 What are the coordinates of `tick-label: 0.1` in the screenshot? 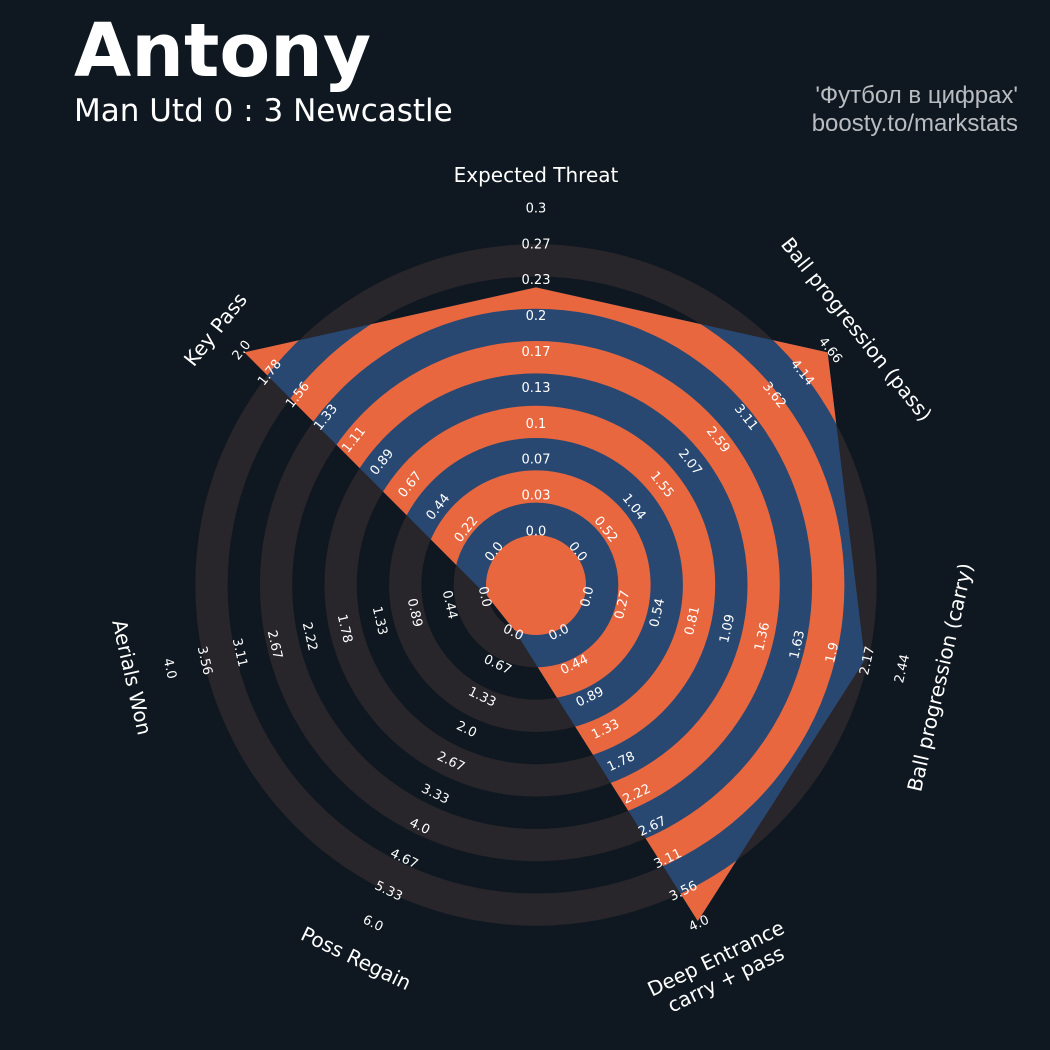 It's located at (536, 424).